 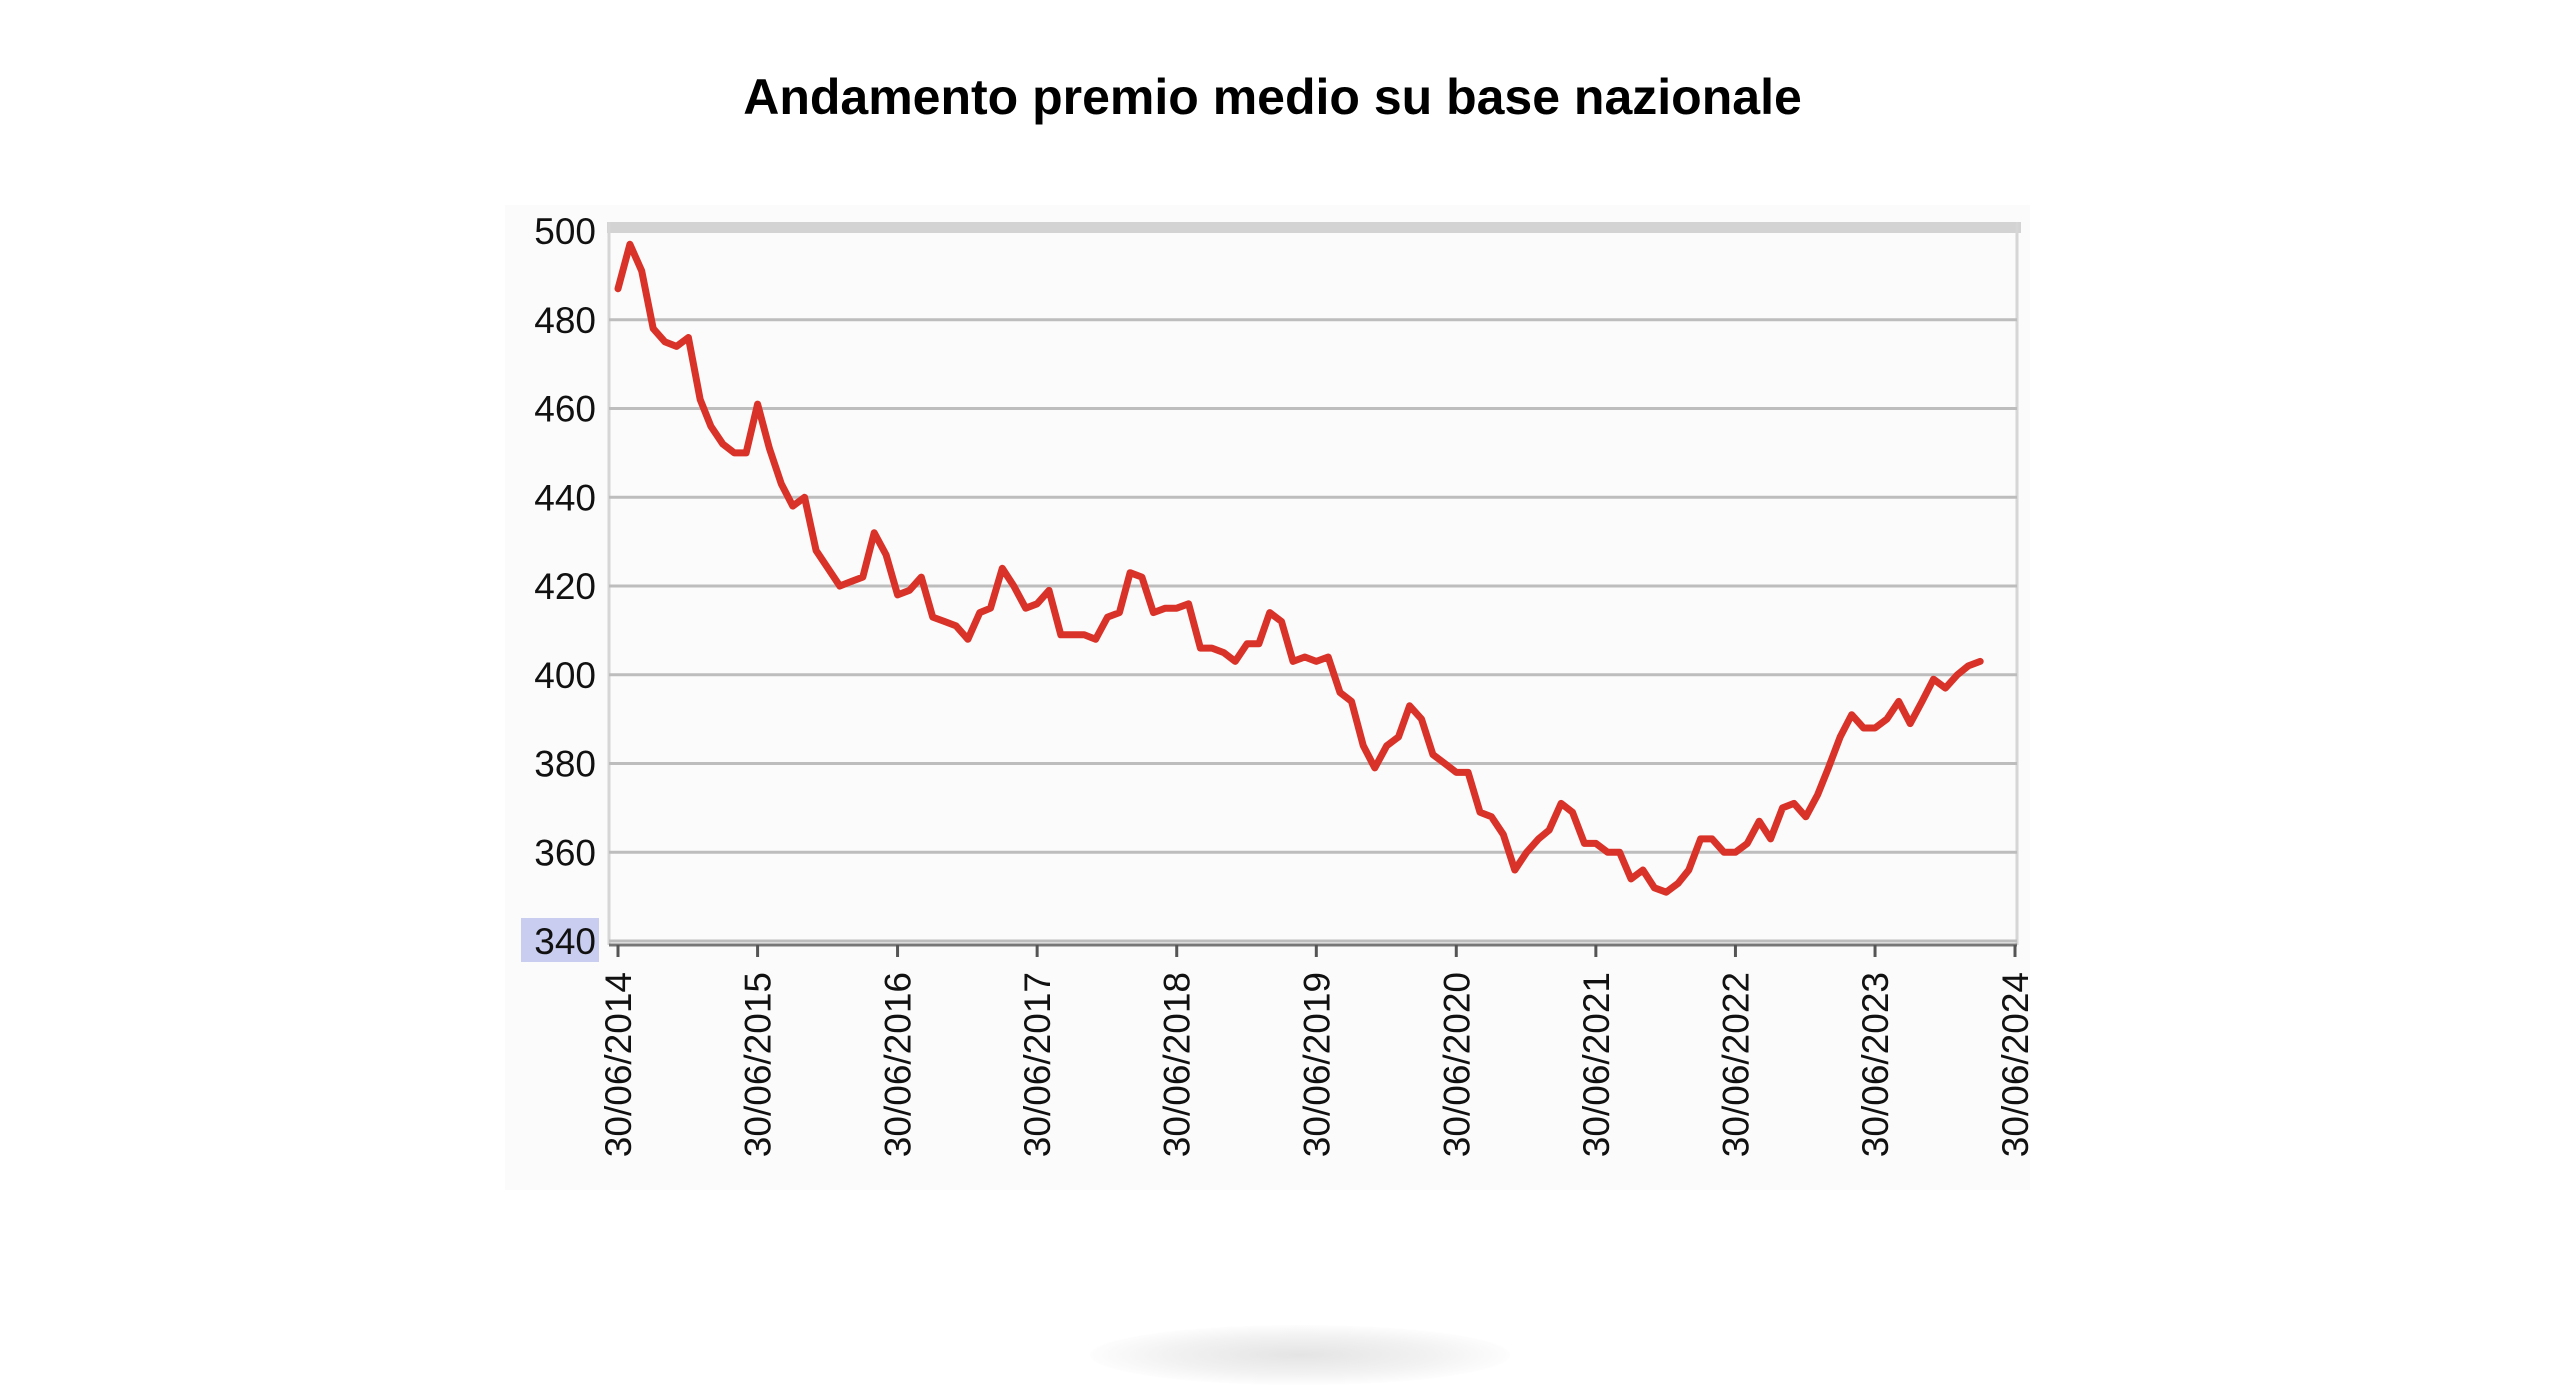 I want to click on y-tick-label-460: 460, so click(x=565, y=409).